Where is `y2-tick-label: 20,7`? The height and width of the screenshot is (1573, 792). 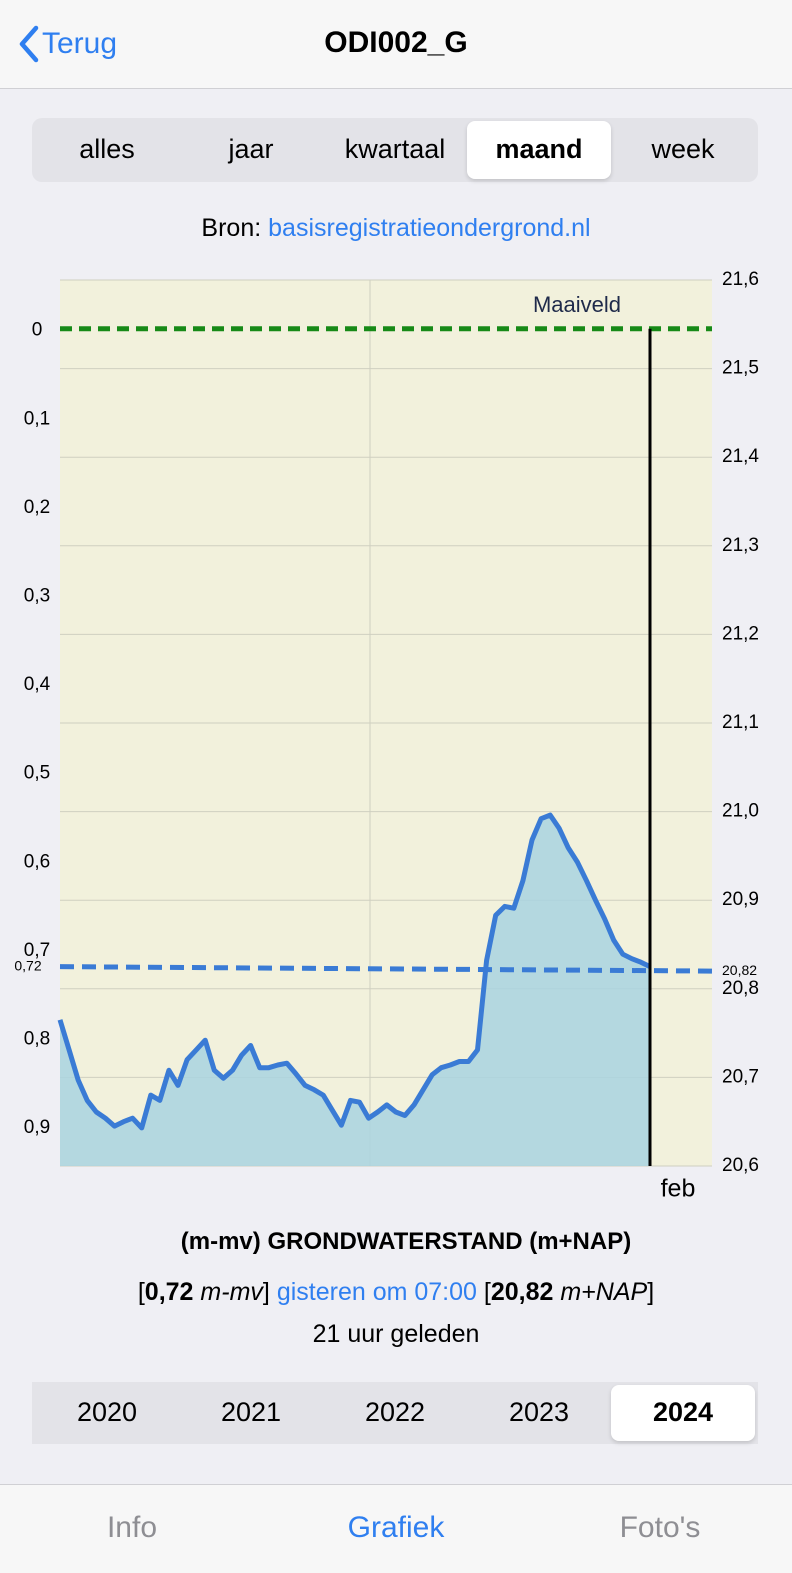
y2-tick-label: 20,7 is located at coordinates (740, 1076).